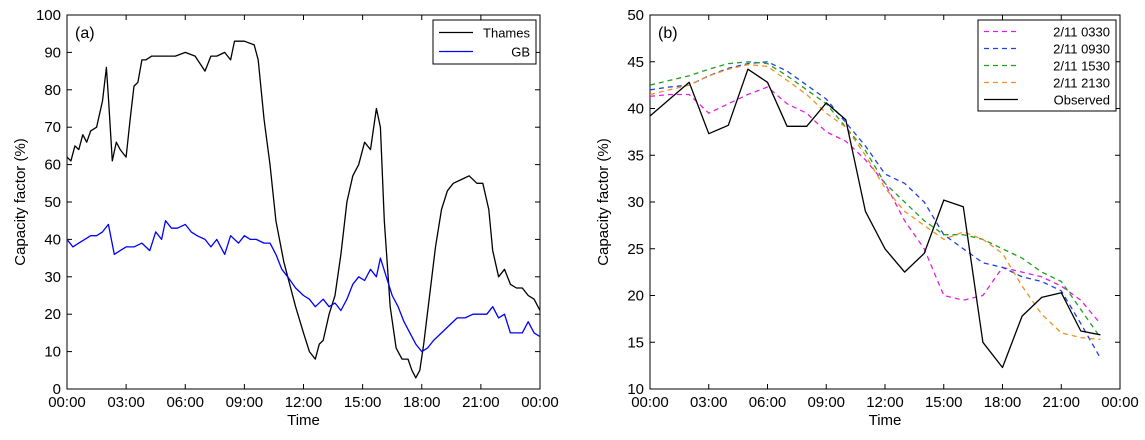  I want to click on legend: Thames GB, so click(484, 42).